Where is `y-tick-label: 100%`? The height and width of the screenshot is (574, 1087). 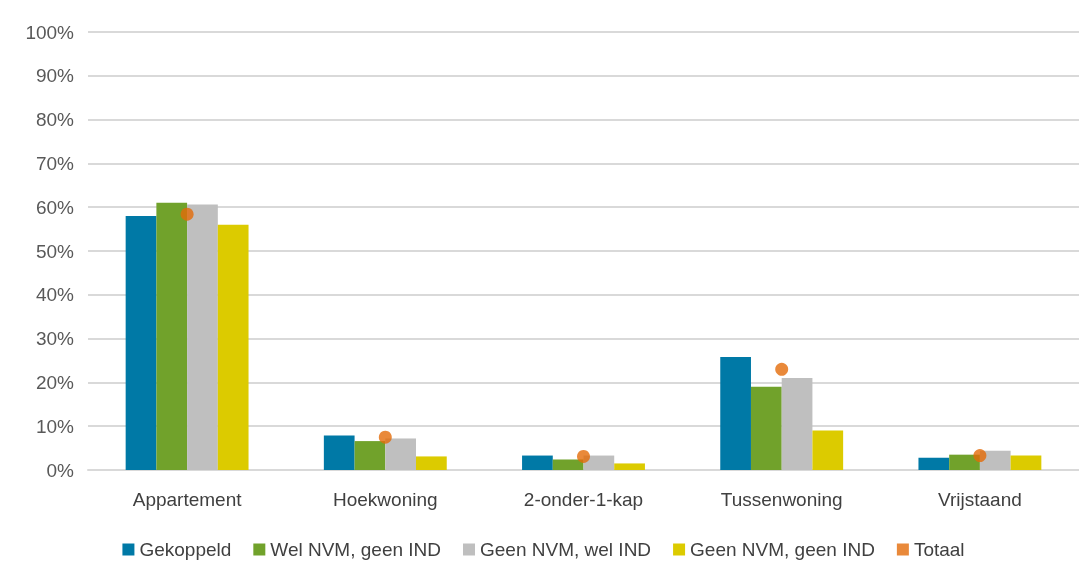 y-tick-label: 100% is located at coordinates (50, 32).